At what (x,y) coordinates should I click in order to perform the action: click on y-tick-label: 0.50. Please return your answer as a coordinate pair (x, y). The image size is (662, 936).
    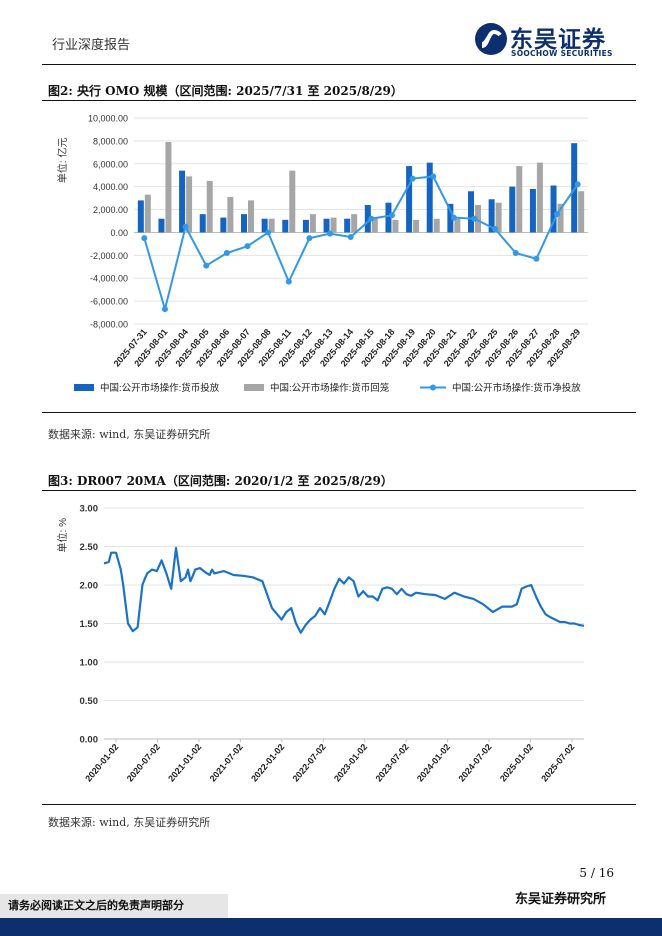
    Looking at the image, I should click on (89, 701).